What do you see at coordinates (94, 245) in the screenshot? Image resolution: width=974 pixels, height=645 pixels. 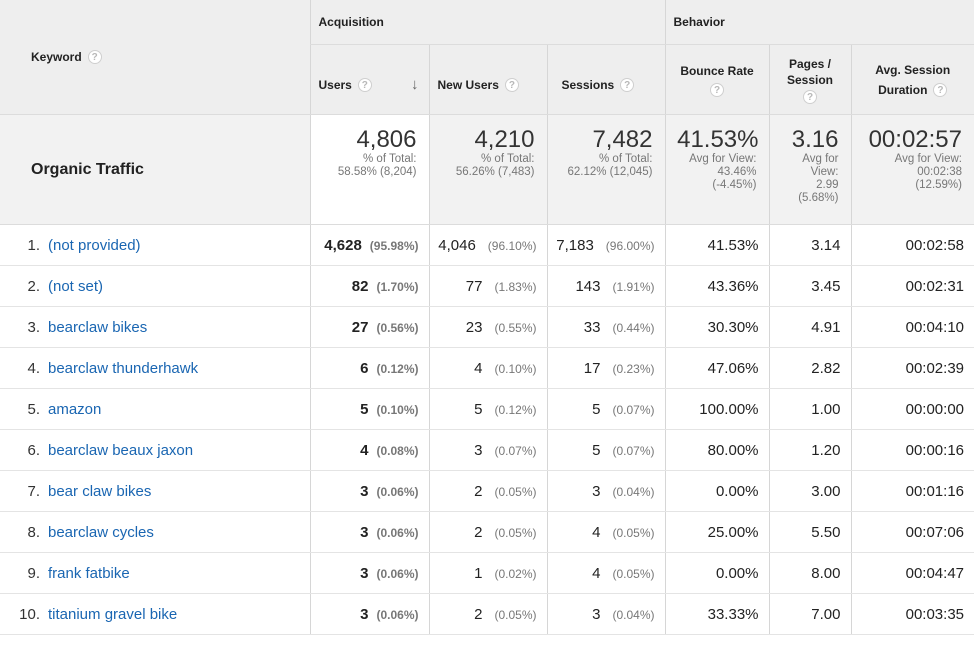 I see `keyword-link: (not provided)` at bounding box center [94, 245].